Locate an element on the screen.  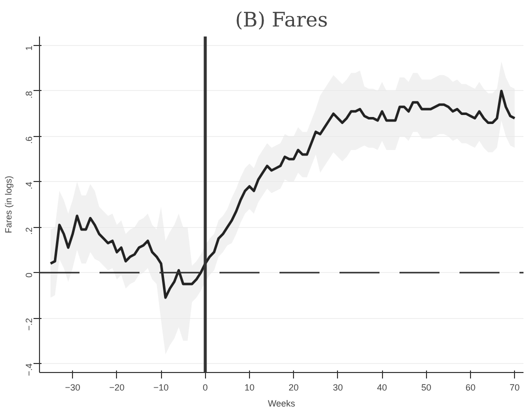
x-tick-label: 50 is located at coordinates (426, 387).